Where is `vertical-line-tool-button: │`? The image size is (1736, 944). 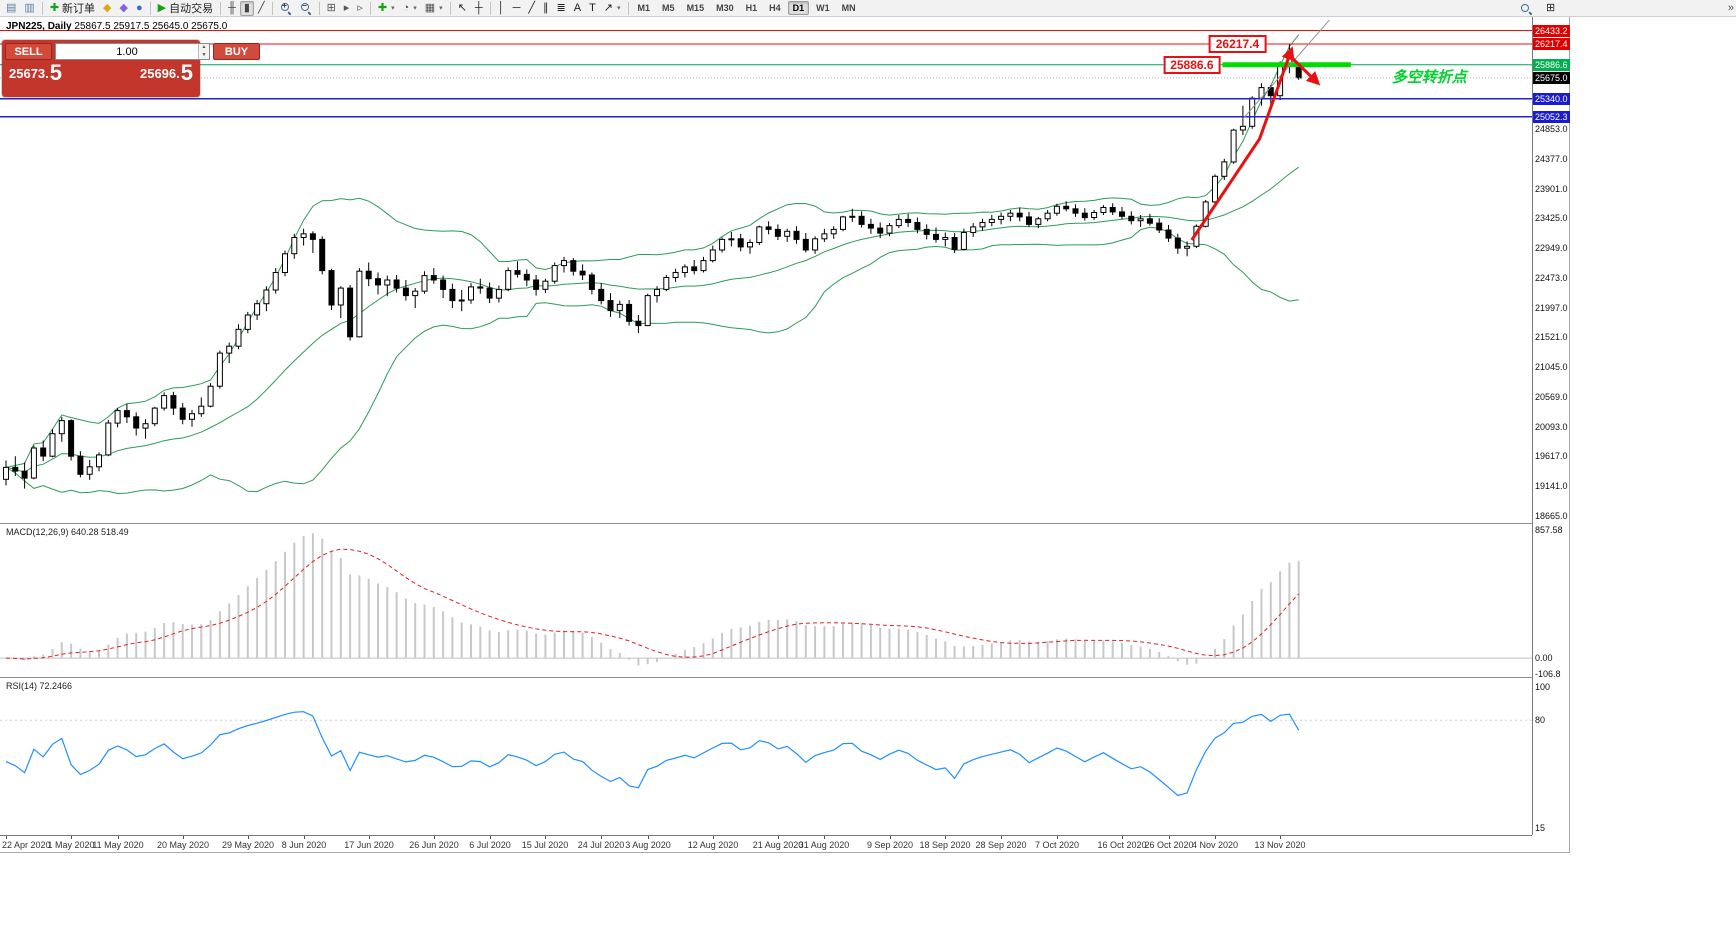 vertical-line-tool-button: │ is located at coordinates (501, 8).